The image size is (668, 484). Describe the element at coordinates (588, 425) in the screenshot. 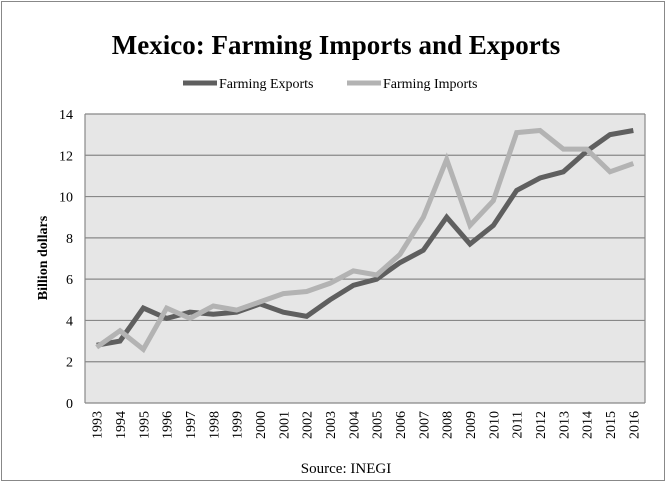

I see `x-tick-label: 2014` at that location.